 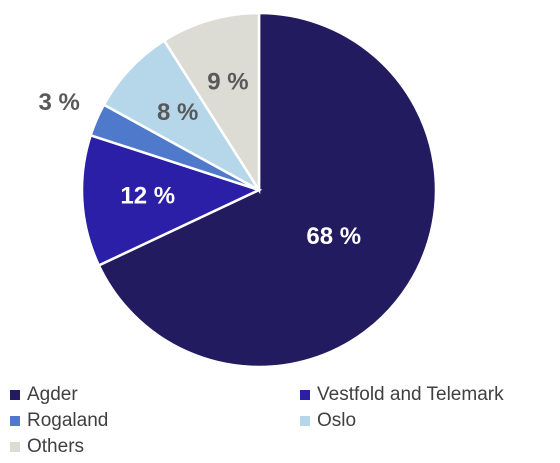 What do you see at coordinates (55, 446) in the screenshot?
I see `legend-label: Others` at bounding box center [55, 446].